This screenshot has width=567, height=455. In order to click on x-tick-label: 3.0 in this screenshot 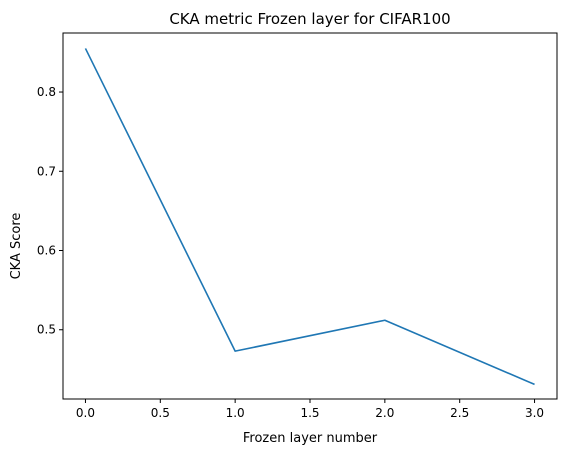, I will do `click(534, 413)`.